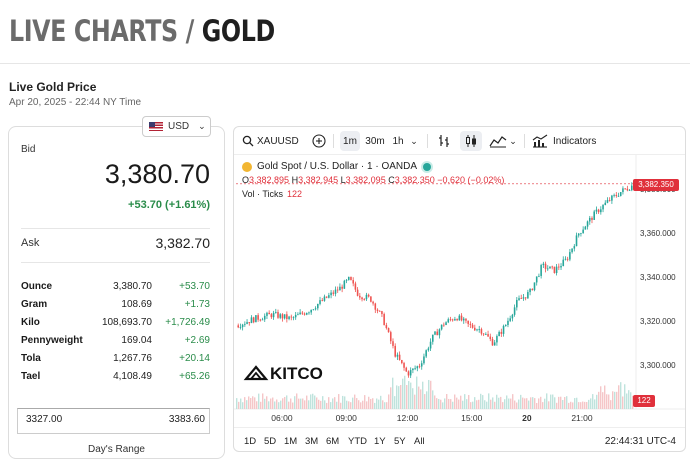 This screenshot has height=459, width=690. Describe the element at coordinates (337, 166) in the screenshot. I see `instrument-legend: Gold Spot / U.S. Dollar · 1 · OANDA` at that location.